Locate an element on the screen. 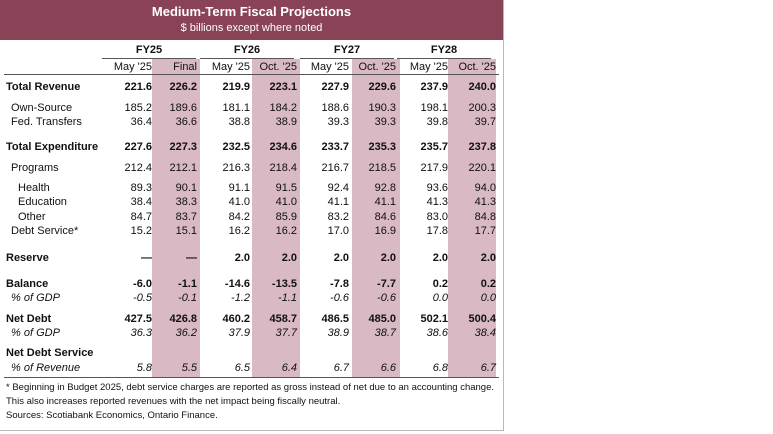 The width and height of the screenshot is (773, 434). table-cell: 15.2 is located at coordinates (141, 231).